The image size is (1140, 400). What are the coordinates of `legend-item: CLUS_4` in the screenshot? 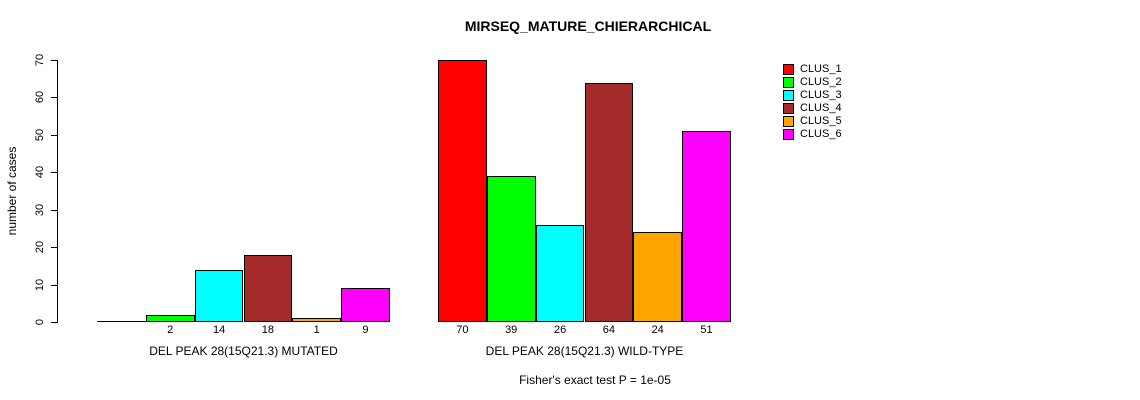 It's located at (812, 108).